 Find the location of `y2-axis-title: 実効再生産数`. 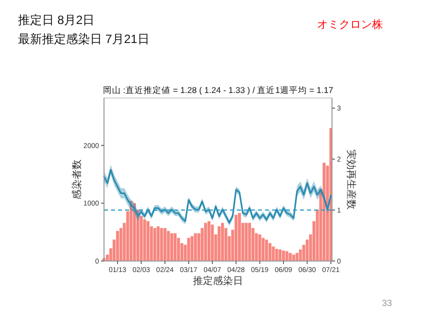

y2-axis-title: 実効再生産数 is located at coordinates (351, 180).